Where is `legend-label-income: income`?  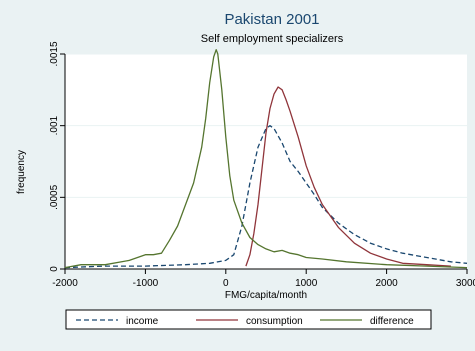 legend-label-income: income is located at coordinates (142, 321).